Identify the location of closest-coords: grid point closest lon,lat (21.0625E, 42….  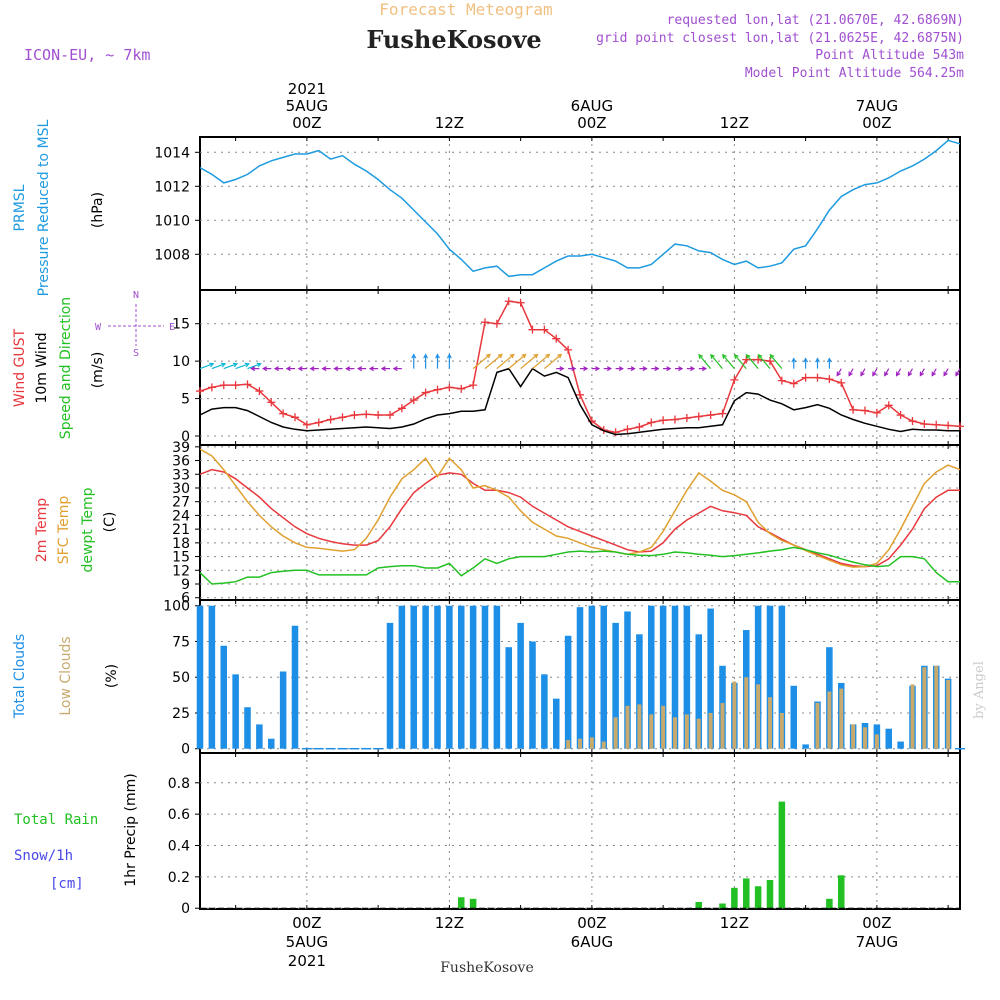
(780, 38).